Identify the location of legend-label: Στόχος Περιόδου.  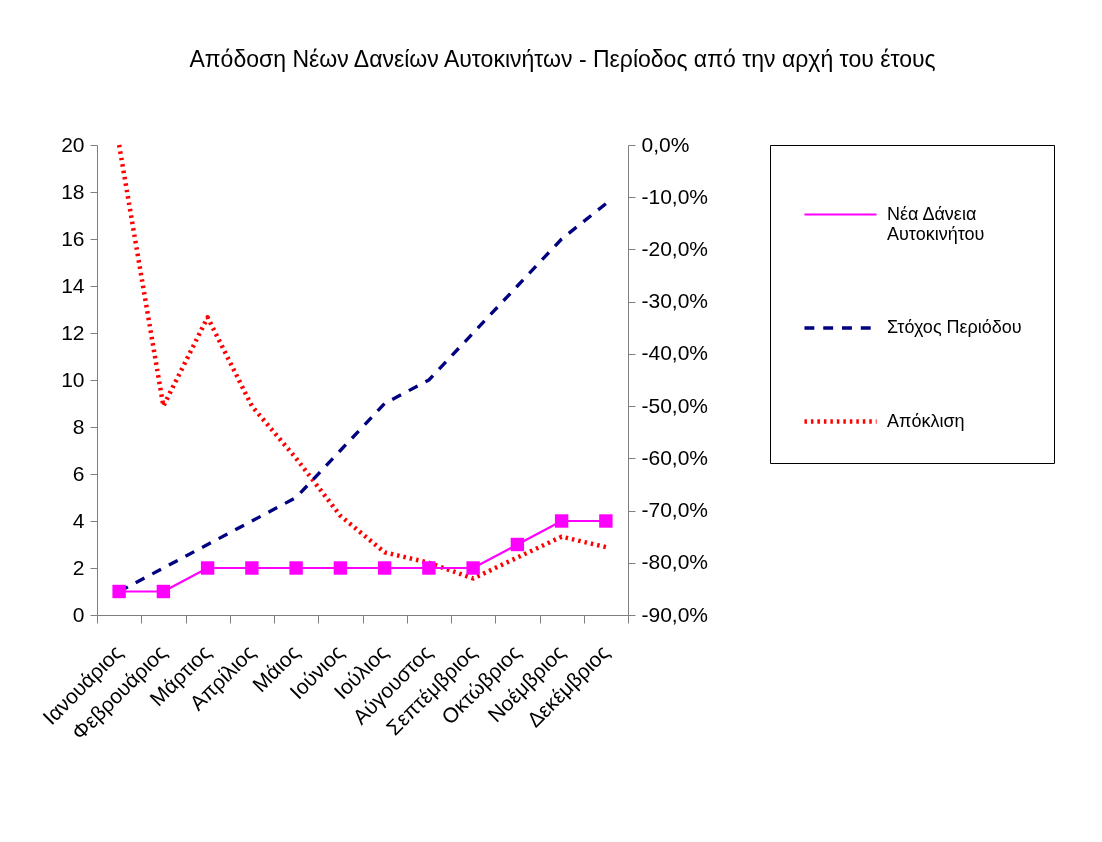
(954, 327).